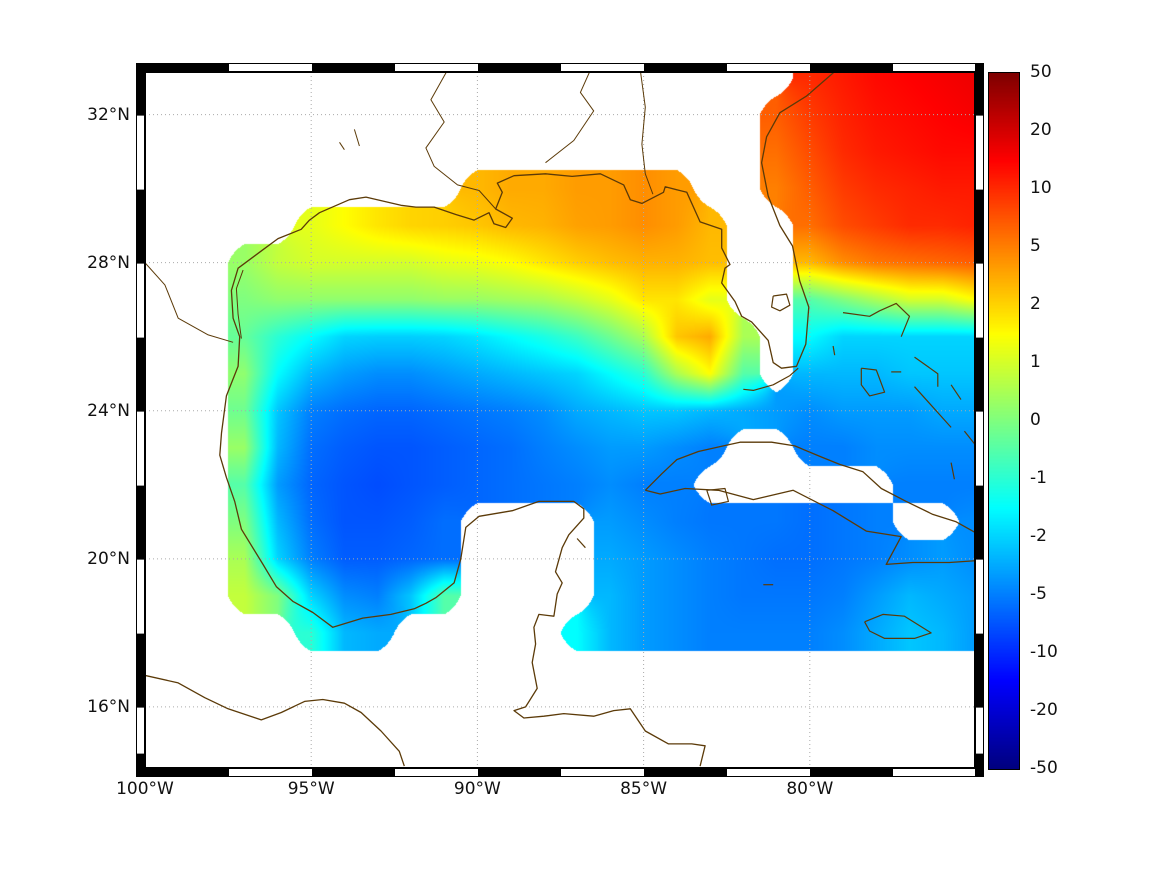 The width and height of the screenshot is (1167, 875). I want to click on lake-okeechobee-coastline, so click(781, 302).